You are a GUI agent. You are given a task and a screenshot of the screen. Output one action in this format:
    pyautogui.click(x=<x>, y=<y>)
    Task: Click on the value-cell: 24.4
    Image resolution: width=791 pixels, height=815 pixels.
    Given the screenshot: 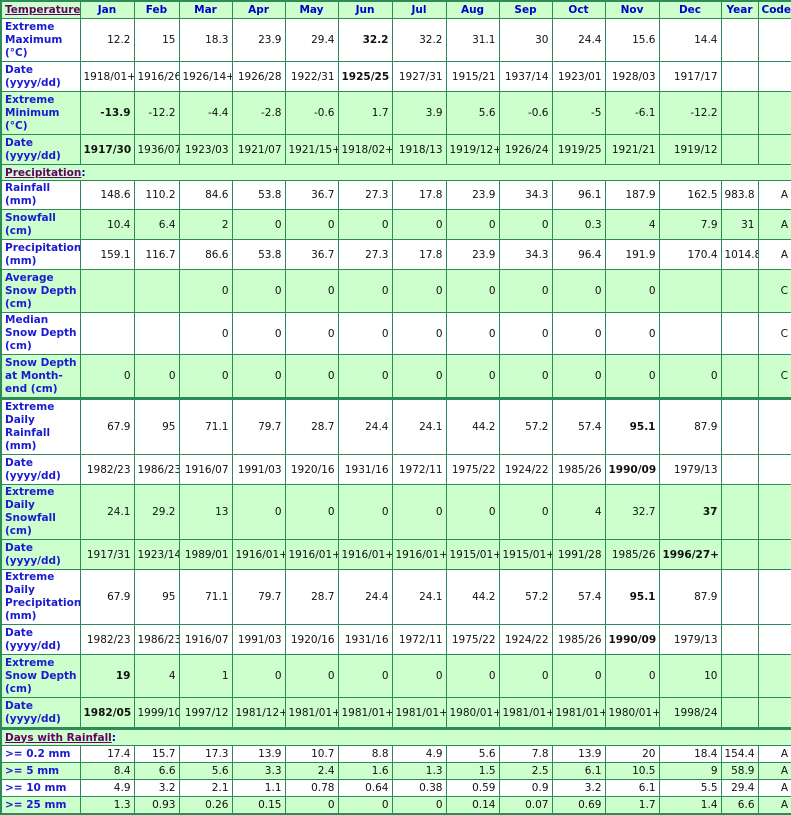 What is the action you would take?
    pyautogui.click(x=365, y=597)
    